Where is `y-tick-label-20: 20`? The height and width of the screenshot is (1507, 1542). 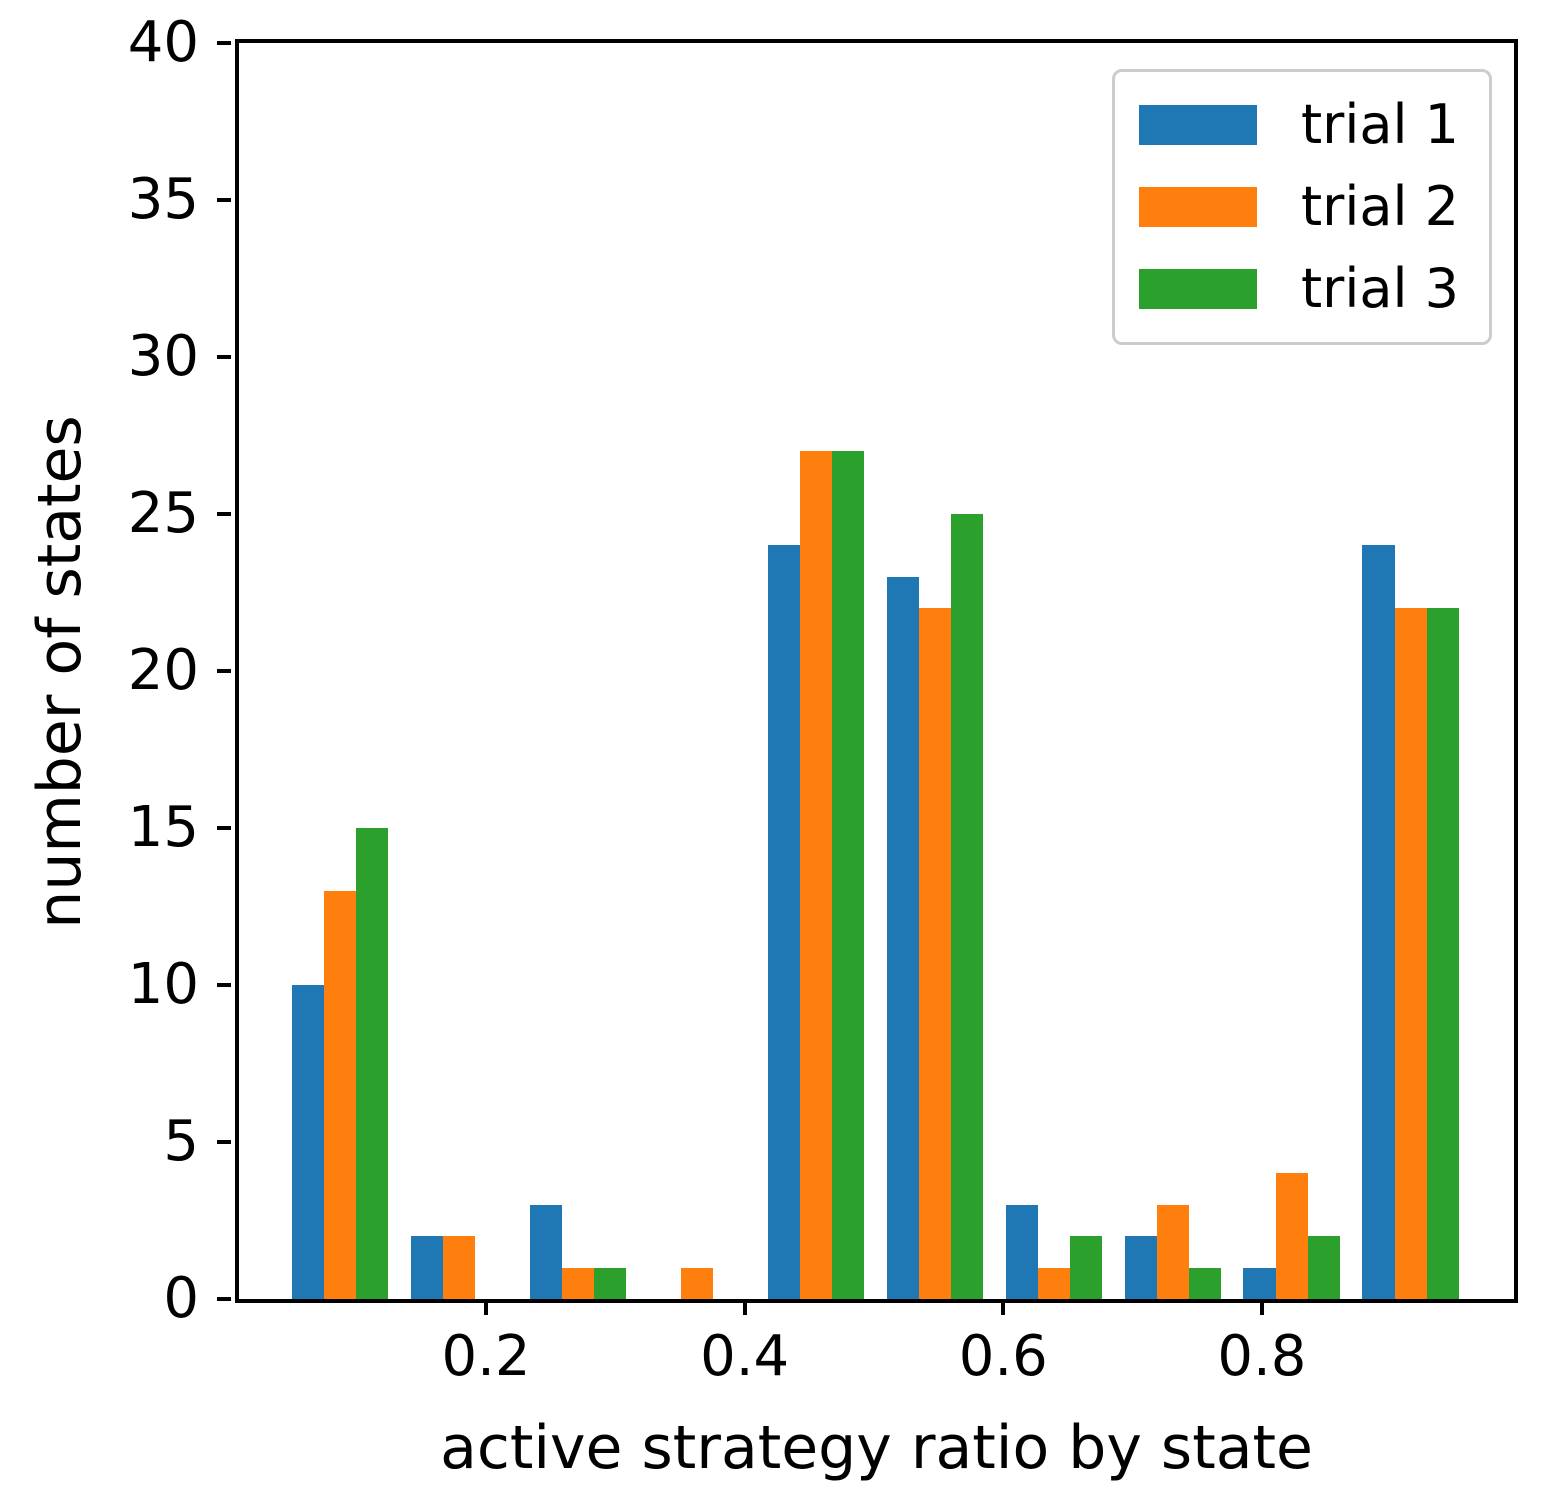 y-tick-label-20: 20 is located at coordinates (163, 670).